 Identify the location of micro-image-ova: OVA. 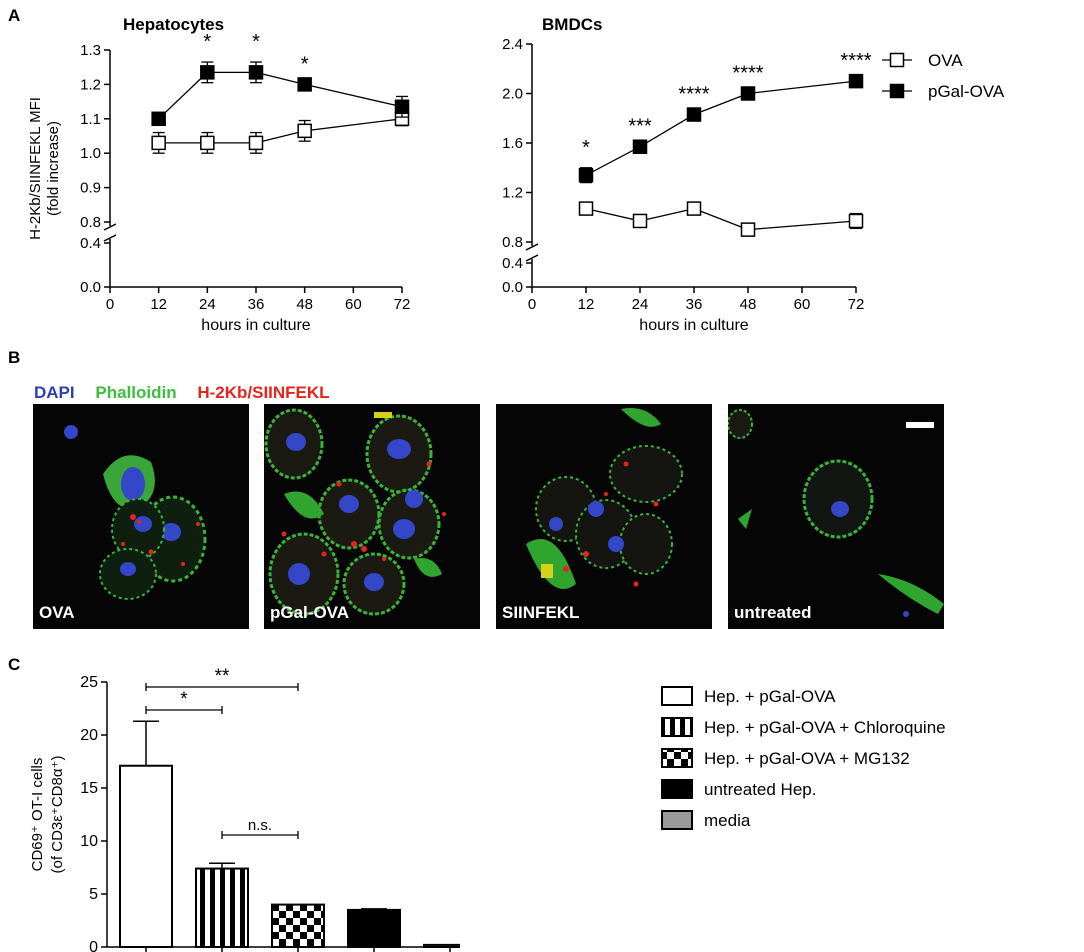
(141, 516).